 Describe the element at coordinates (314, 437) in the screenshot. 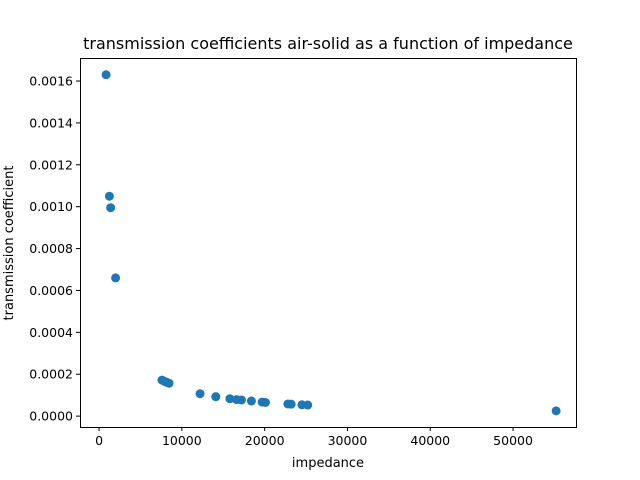

I see `x-axis: 0 10000 20000 30000 40000 50000` at that location.